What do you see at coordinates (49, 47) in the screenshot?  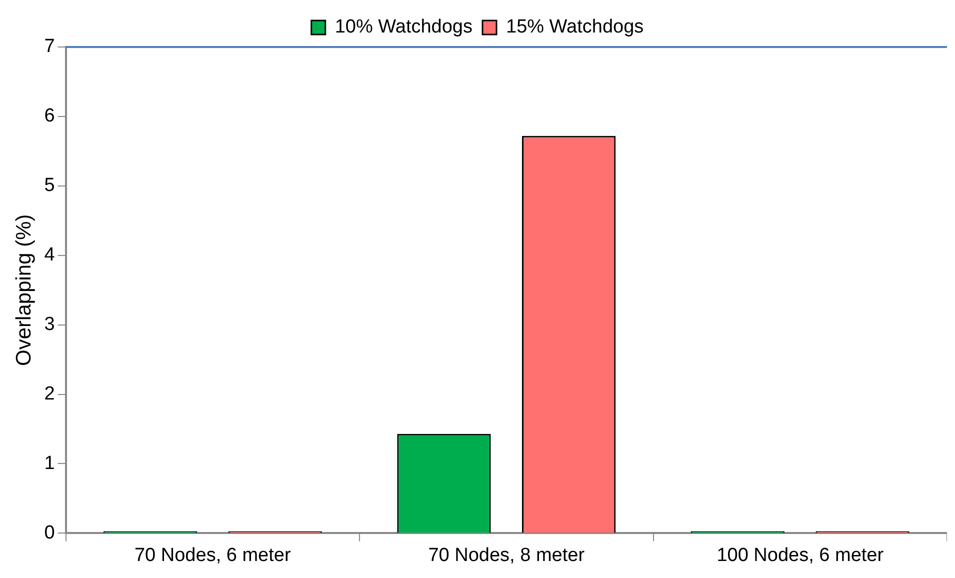 I see `y-tick-label: 7` at bounding box center [49, 47].